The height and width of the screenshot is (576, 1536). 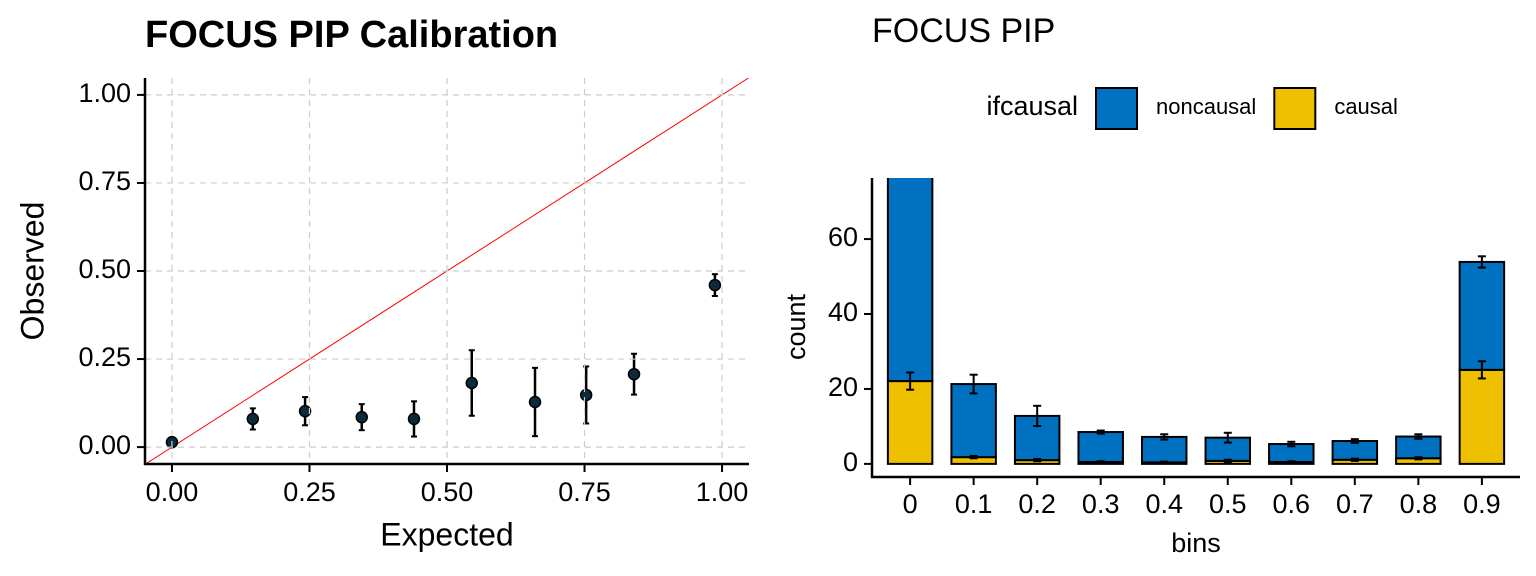 What do you see at coordinates (910, 504) in the screenshot?
I see `x-tick-label: 0` at bounding box center [910, 504].